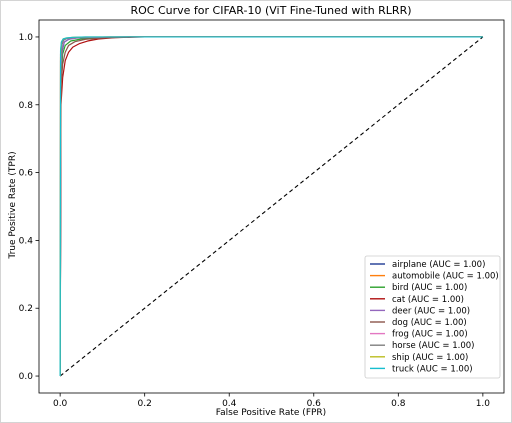 The height and width of the screenshot is (423, 512). What do you see at coordinates (26, 377) in the screenshot?
I see `y-tick-label-0: 0.0` at bounding box center [26, 377].